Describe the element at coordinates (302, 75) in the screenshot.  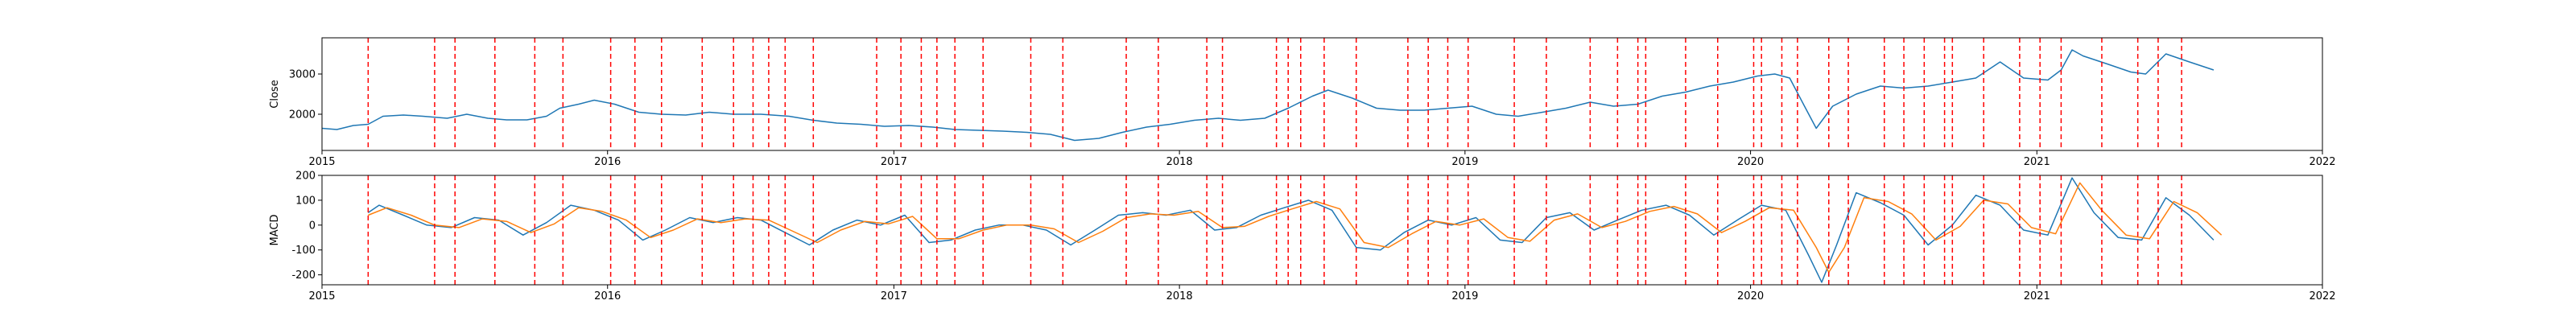
I see `y-tick-label: 3000` at that location.